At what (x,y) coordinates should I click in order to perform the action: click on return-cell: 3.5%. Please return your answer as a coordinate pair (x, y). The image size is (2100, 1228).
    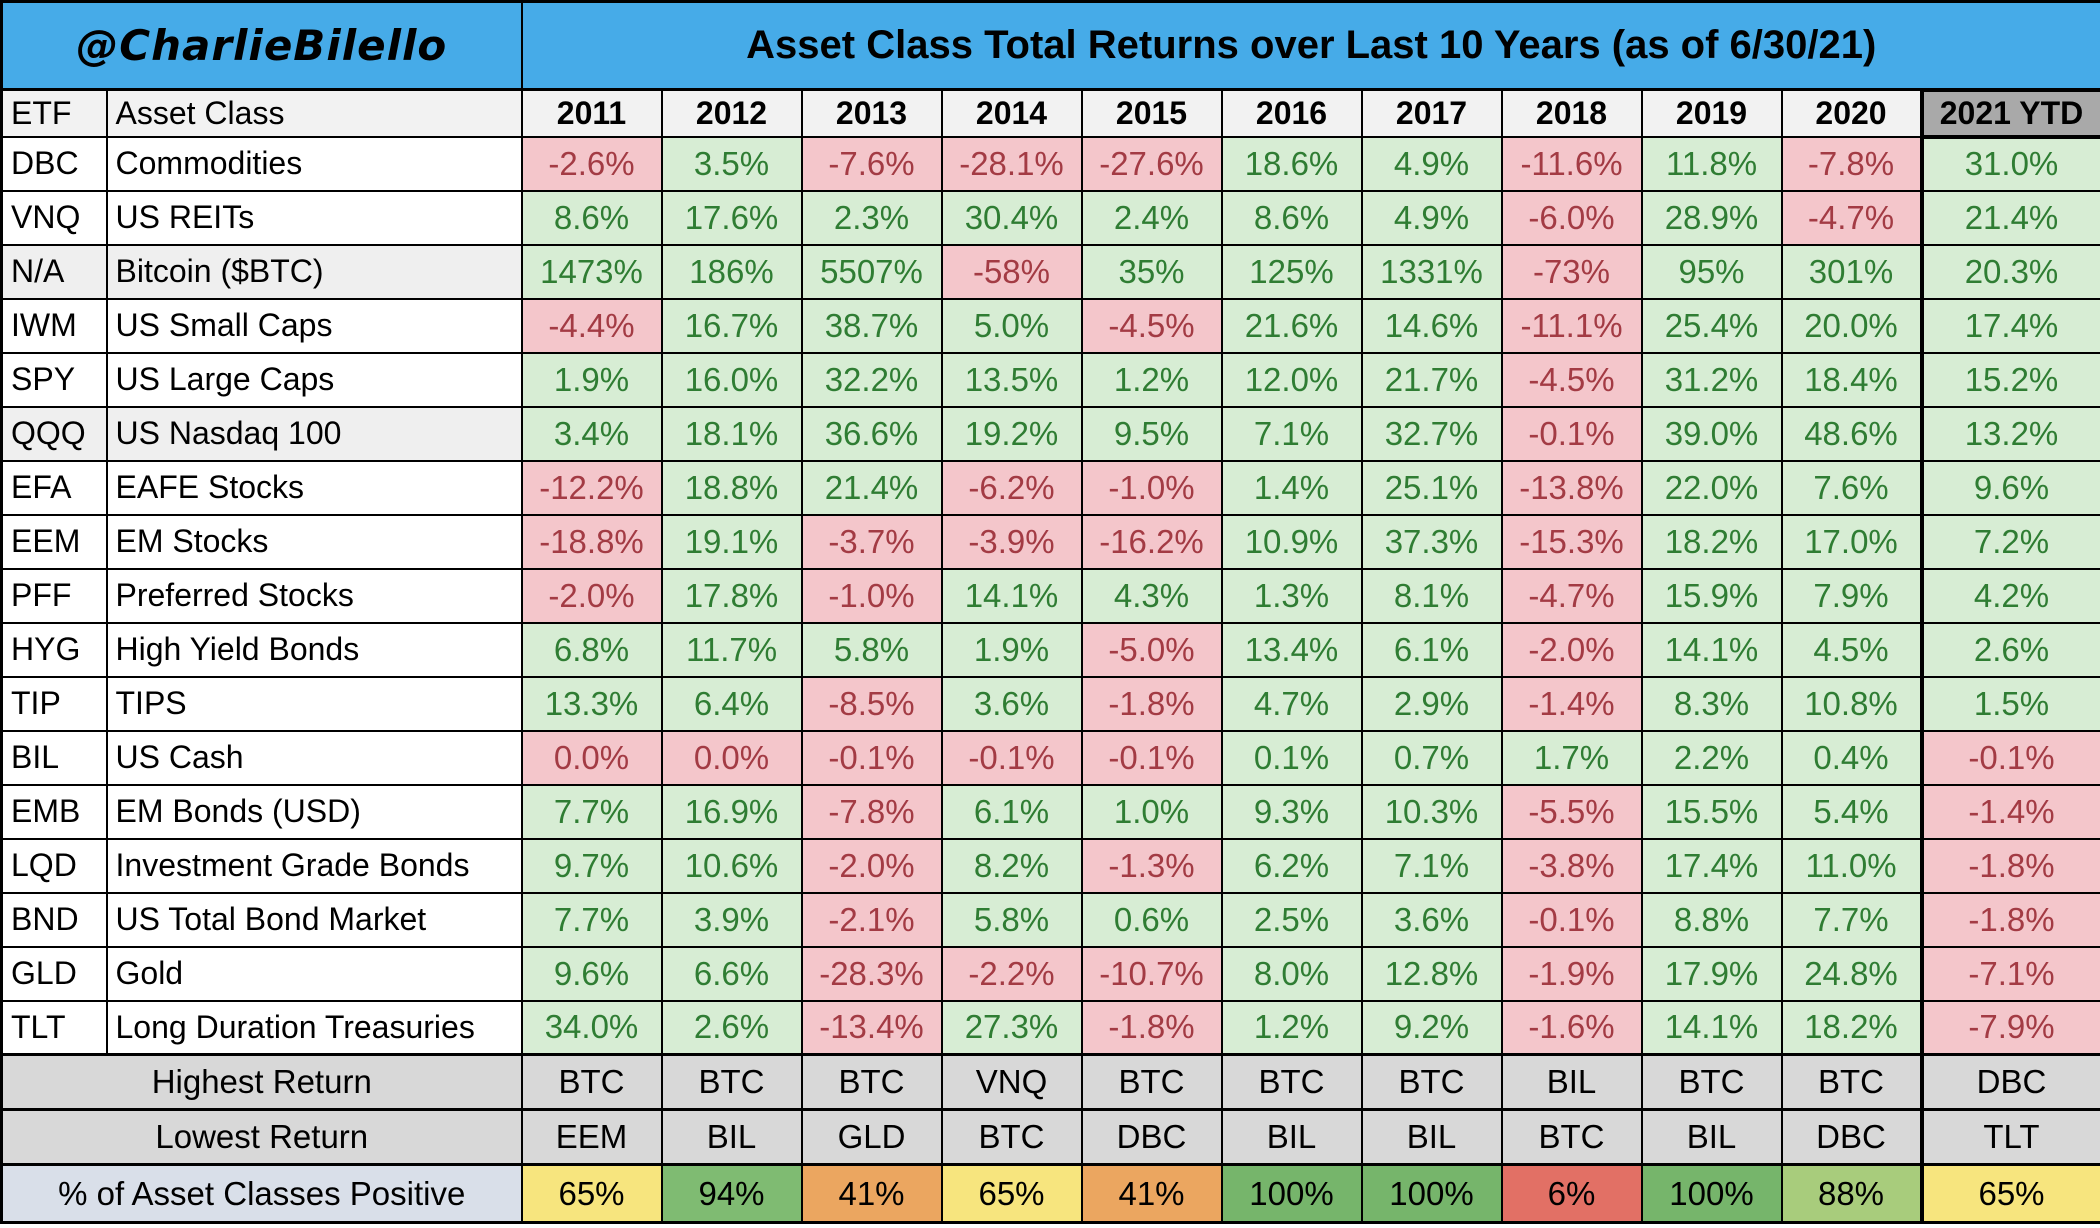
    Looking at the image, I should click on (731, 163).